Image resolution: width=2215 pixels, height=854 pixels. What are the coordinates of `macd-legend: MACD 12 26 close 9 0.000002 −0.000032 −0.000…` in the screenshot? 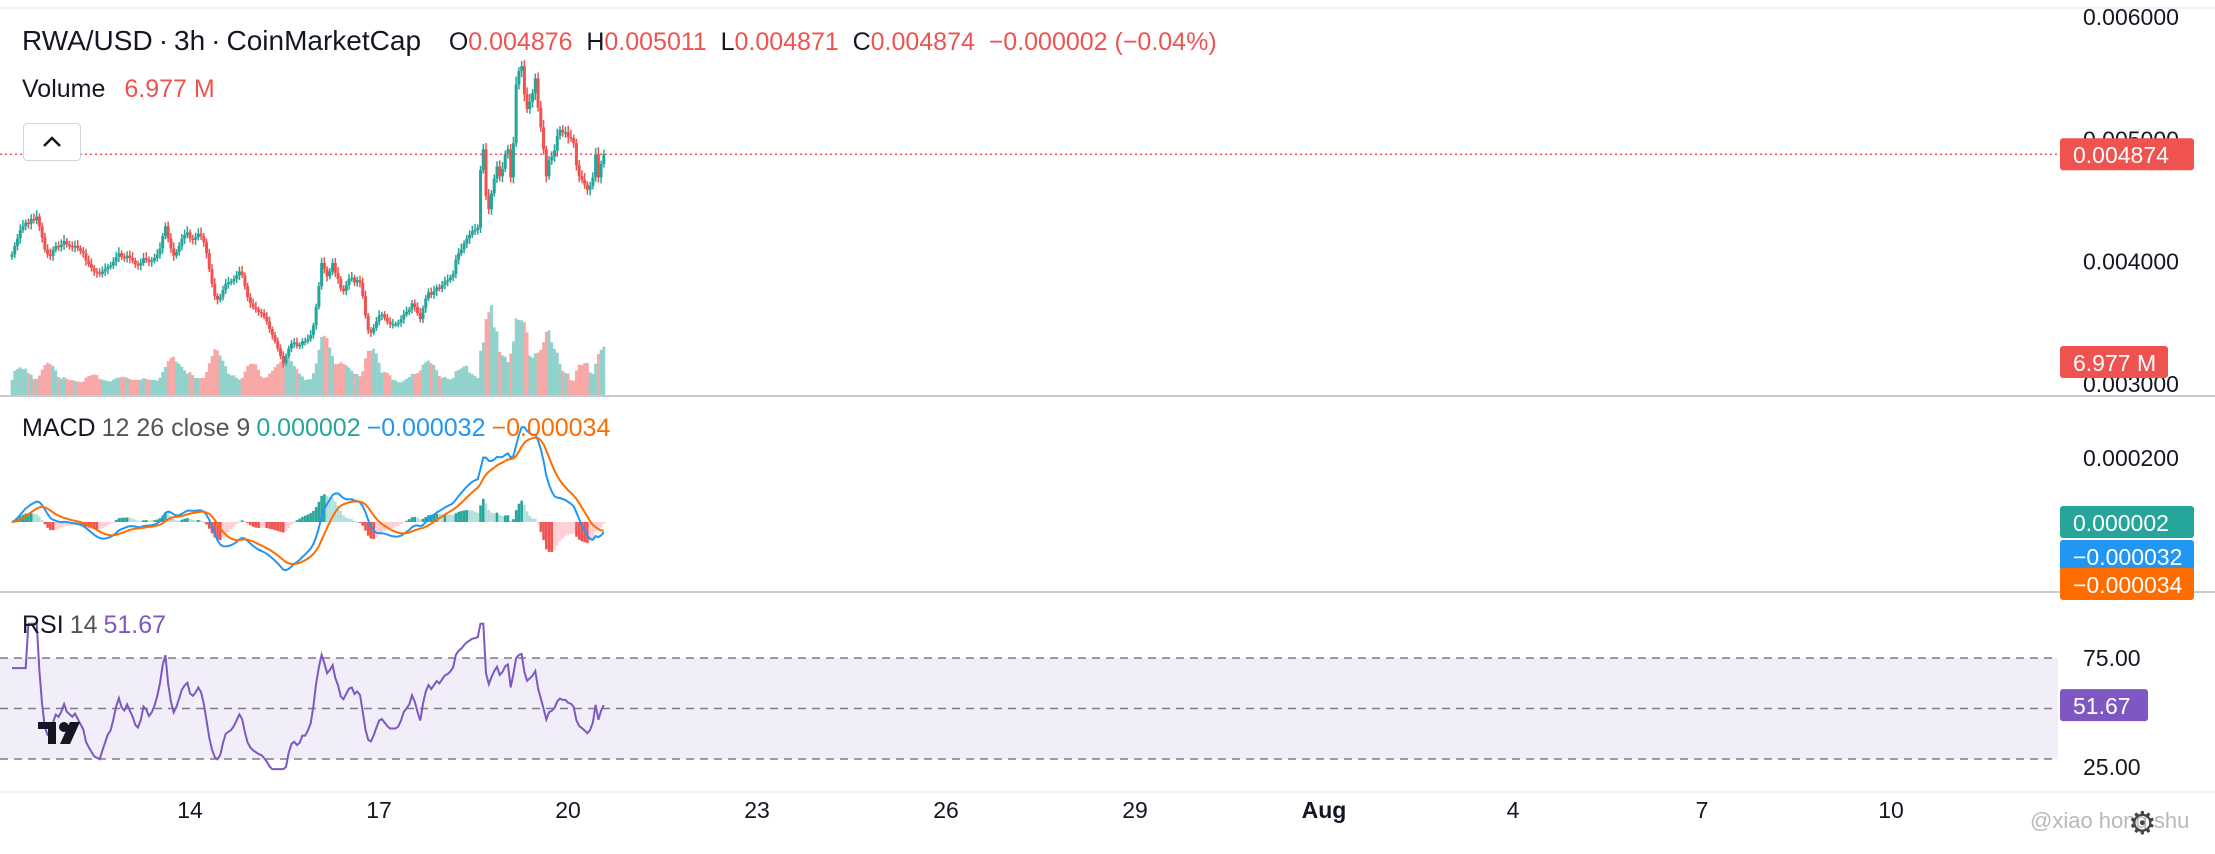 It's located at (319, 428).